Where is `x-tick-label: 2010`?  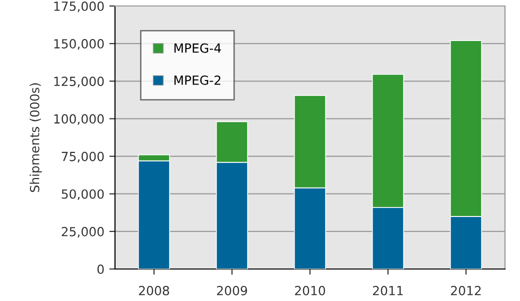
x-tick-label: 2010 is located at coordinates (310, 291).